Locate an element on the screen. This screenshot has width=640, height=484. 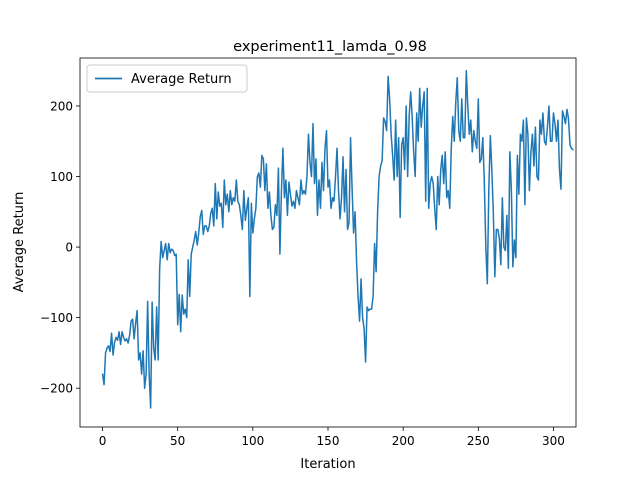
y-axis-ticks: −200 −100 0 100 200 is located at coordinates (60, 247).